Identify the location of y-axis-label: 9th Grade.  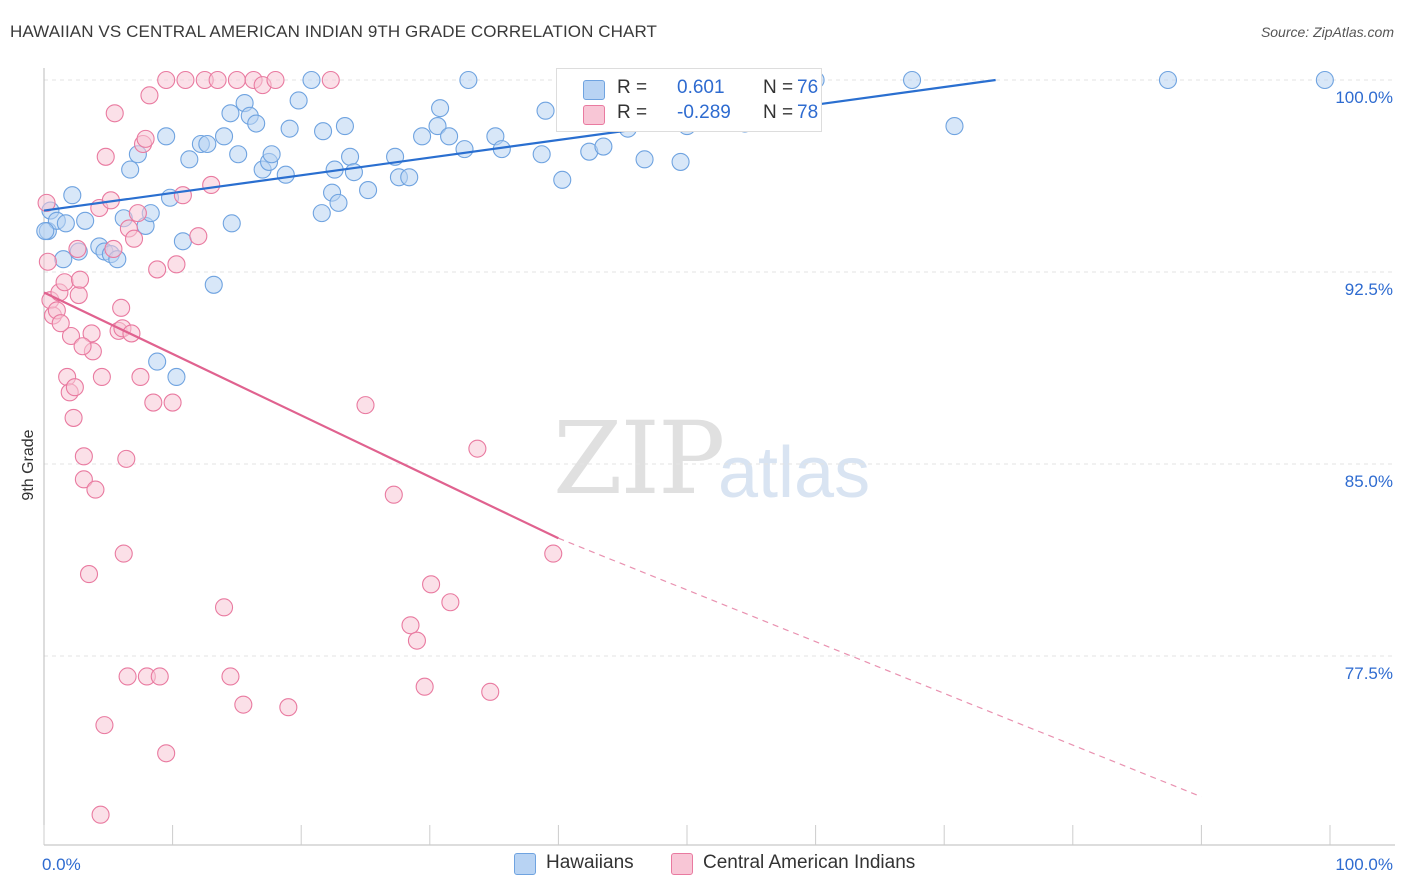
(28, 465).